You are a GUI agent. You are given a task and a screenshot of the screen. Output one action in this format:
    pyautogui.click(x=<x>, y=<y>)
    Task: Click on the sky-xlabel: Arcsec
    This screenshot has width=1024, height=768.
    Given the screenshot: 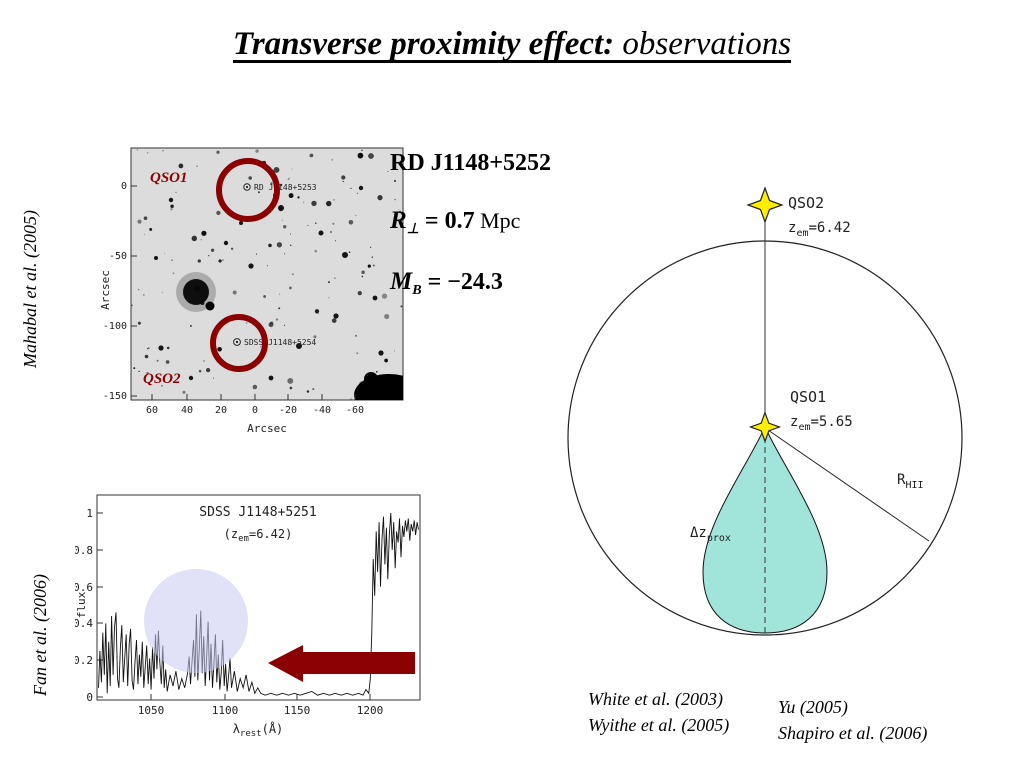 What is the action you would take?
    pyautogui.click(x=267, y=428)
    